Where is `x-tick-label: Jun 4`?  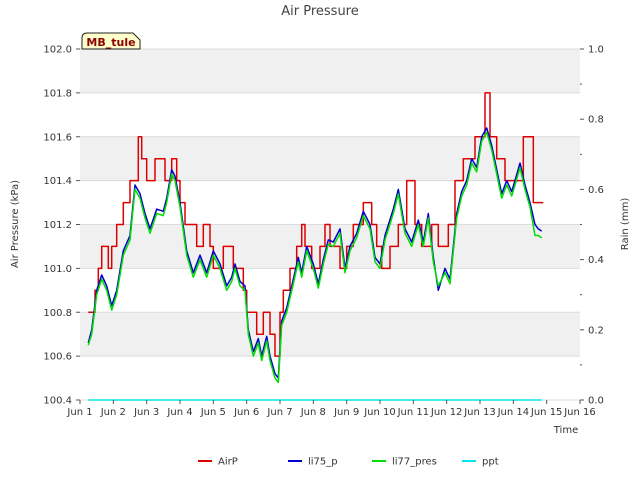 x-tick-label: Jun 4 is located at coordinates (179, 412).